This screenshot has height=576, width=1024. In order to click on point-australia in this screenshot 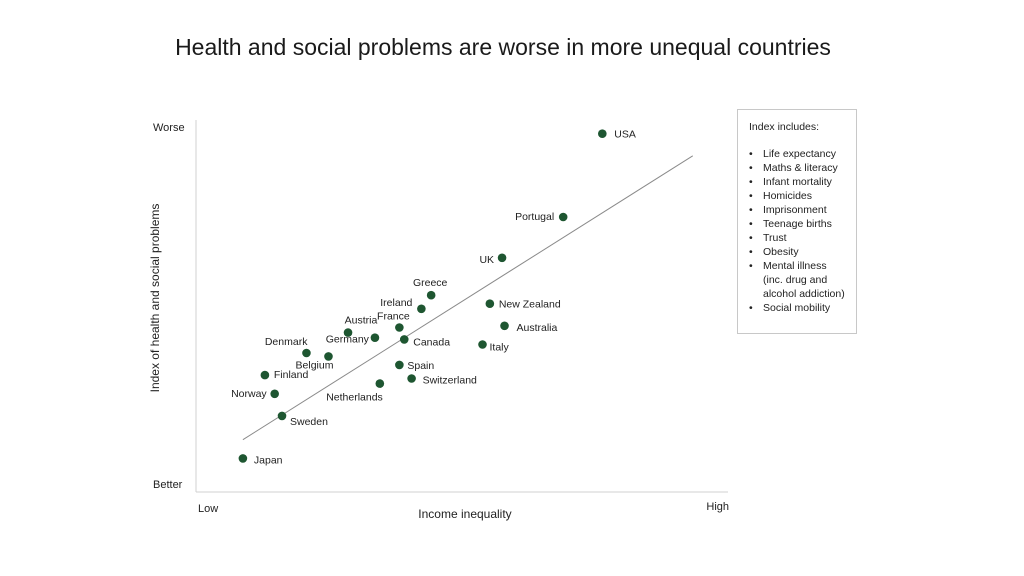, I will do `click(504, 326)`.